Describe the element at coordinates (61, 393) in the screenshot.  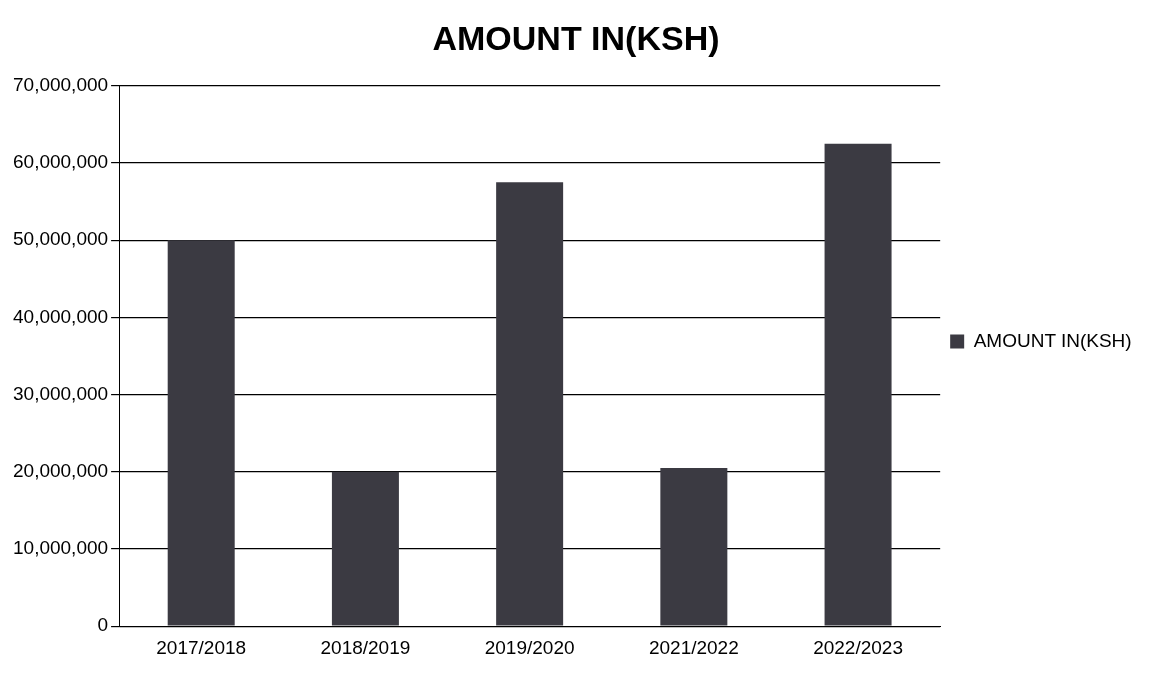
I see `y-tick-label: 30,000,000` at that location.